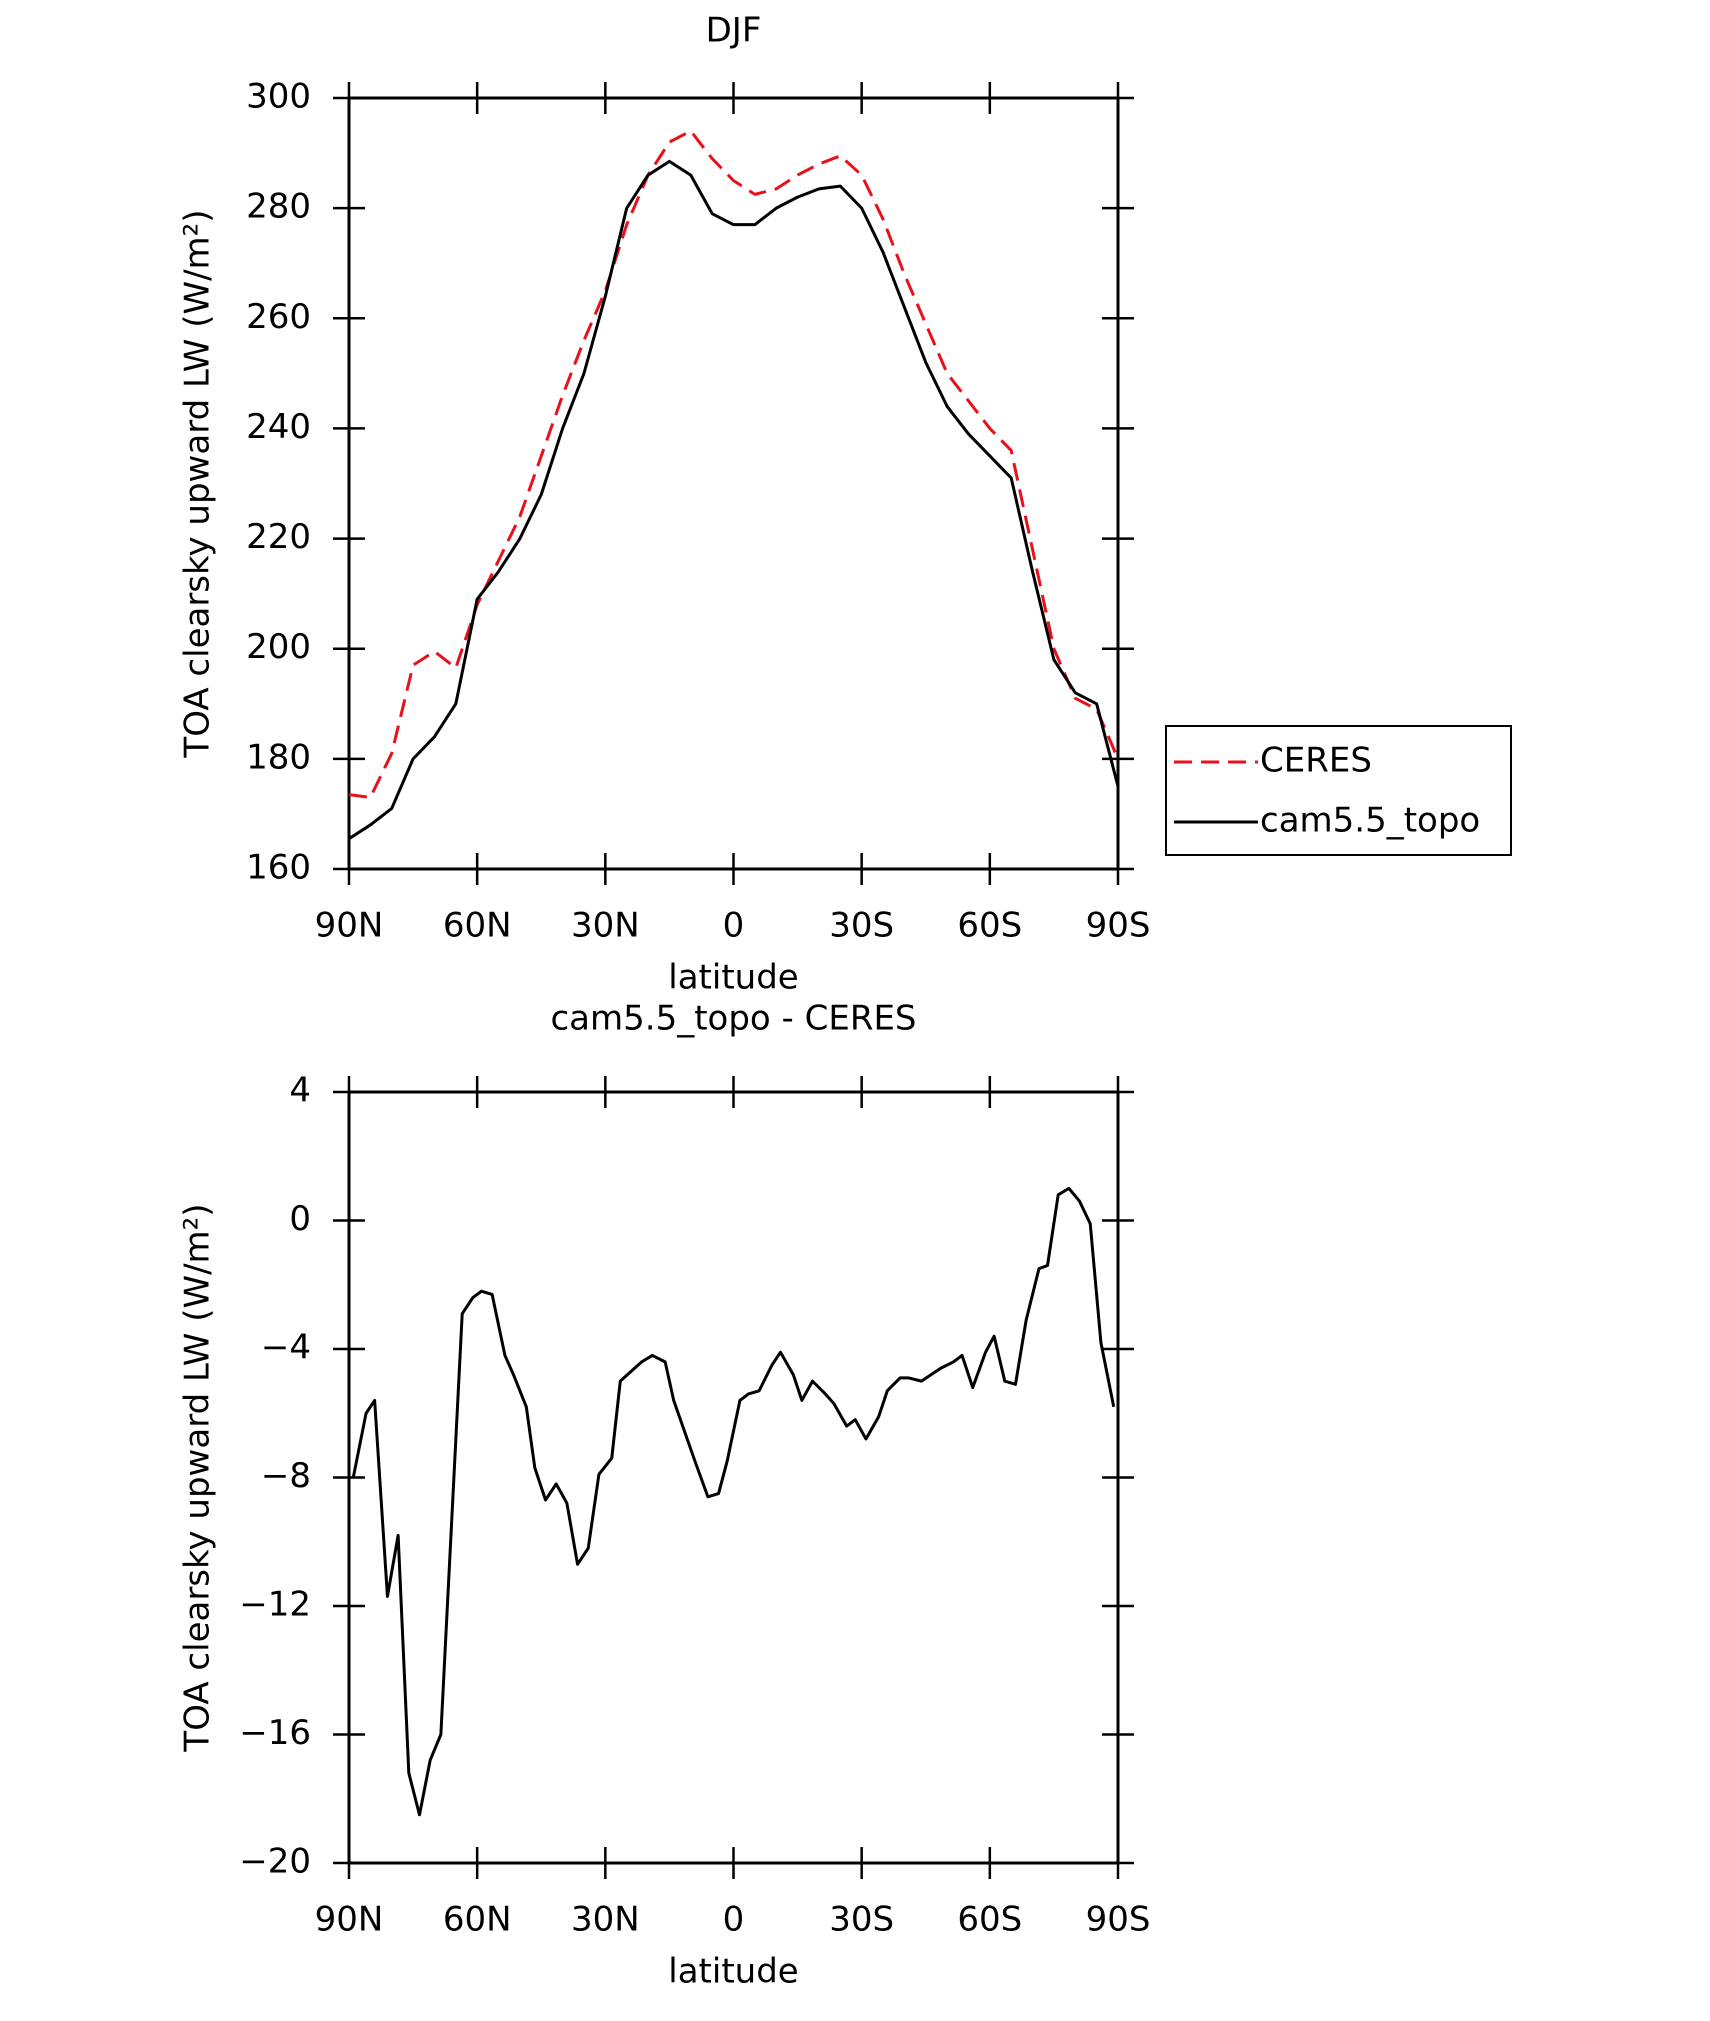  What do you see at coordinates (278, 647) in the screenshot?
I see `y-tick-label: 200` at bounding box center [278, 647].